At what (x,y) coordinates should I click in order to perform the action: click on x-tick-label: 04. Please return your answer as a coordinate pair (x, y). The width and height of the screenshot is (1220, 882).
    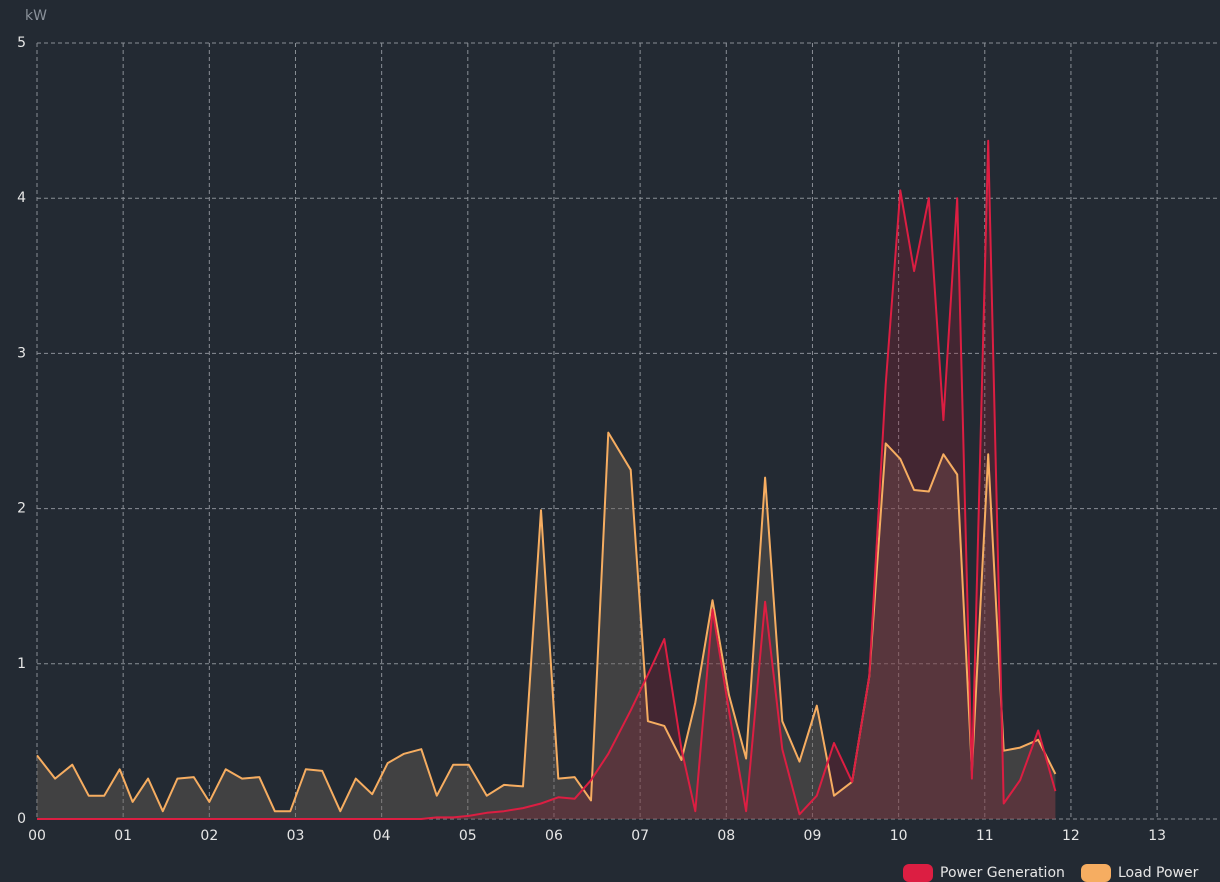
    Looking at the image, I should click on (382, 836).